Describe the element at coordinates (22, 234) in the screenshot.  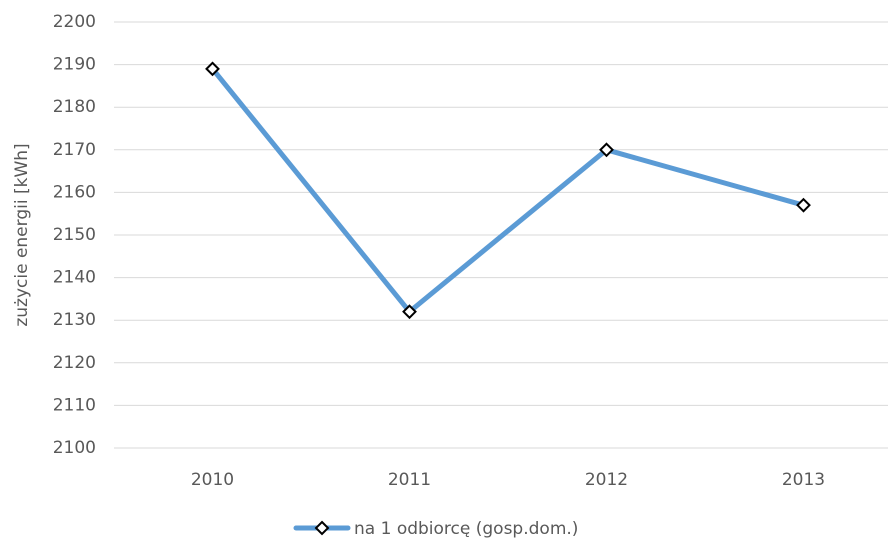
I see `y-axis-label: zużycie energii [kWh]` at that location.